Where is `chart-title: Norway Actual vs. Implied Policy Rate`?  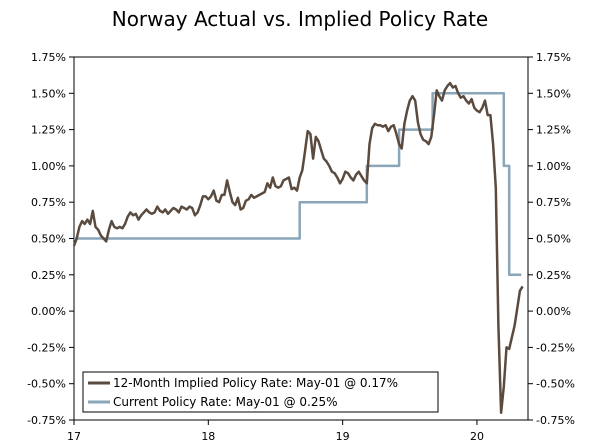
chart-title: Norway Actual vs. Implied Policy Rate is located at coordinates (300, 19).